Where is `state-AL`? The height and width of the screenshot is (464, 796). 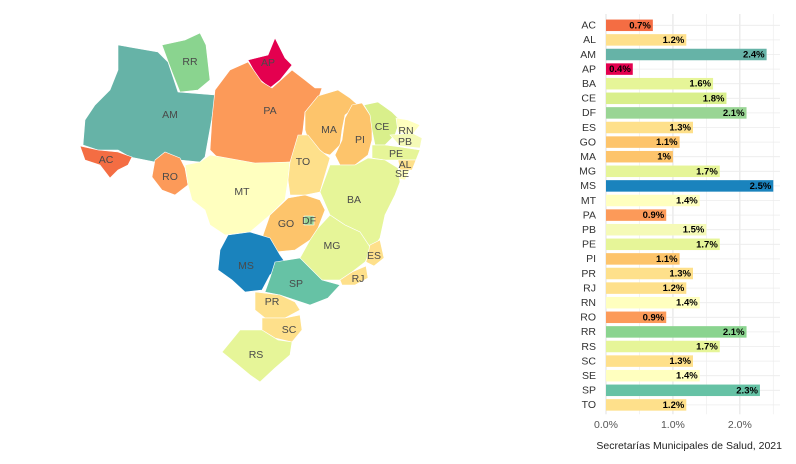 state-AL is located at coordinates (407, 165).